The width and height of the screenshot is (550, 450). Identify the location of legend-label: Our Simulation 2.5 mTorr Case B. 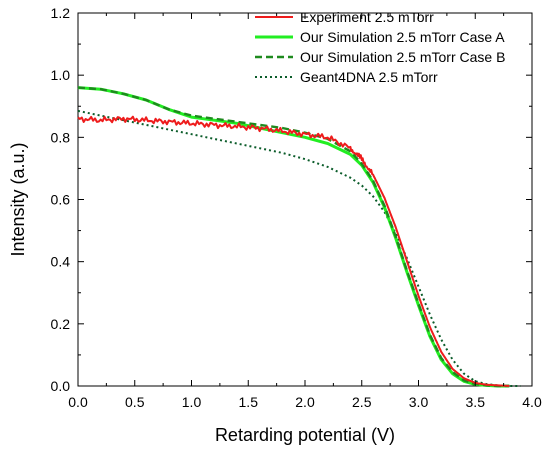
(402, 57).